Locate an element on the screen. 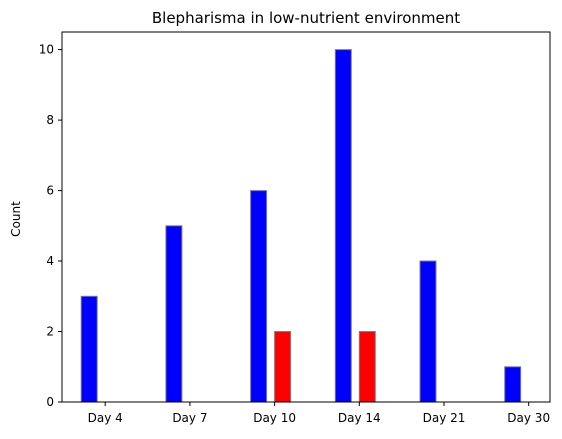 Image resolution: width=562 pixels, height=439 pixels. x-ticks: Day 4 Day 7 Day 10 Day 14 Day 21 Day 30 is located at coordinates (319, 413).